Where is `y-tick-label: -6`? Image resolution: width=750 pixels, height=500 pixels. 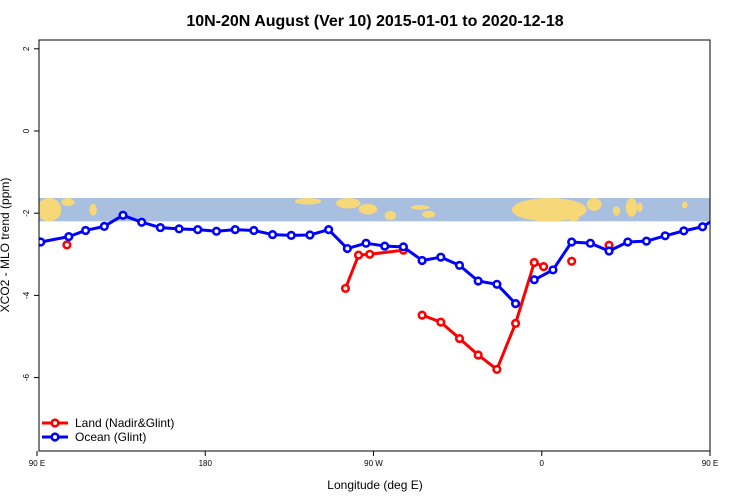 y-tick-label: -6 is located at coordinates (26, 377).